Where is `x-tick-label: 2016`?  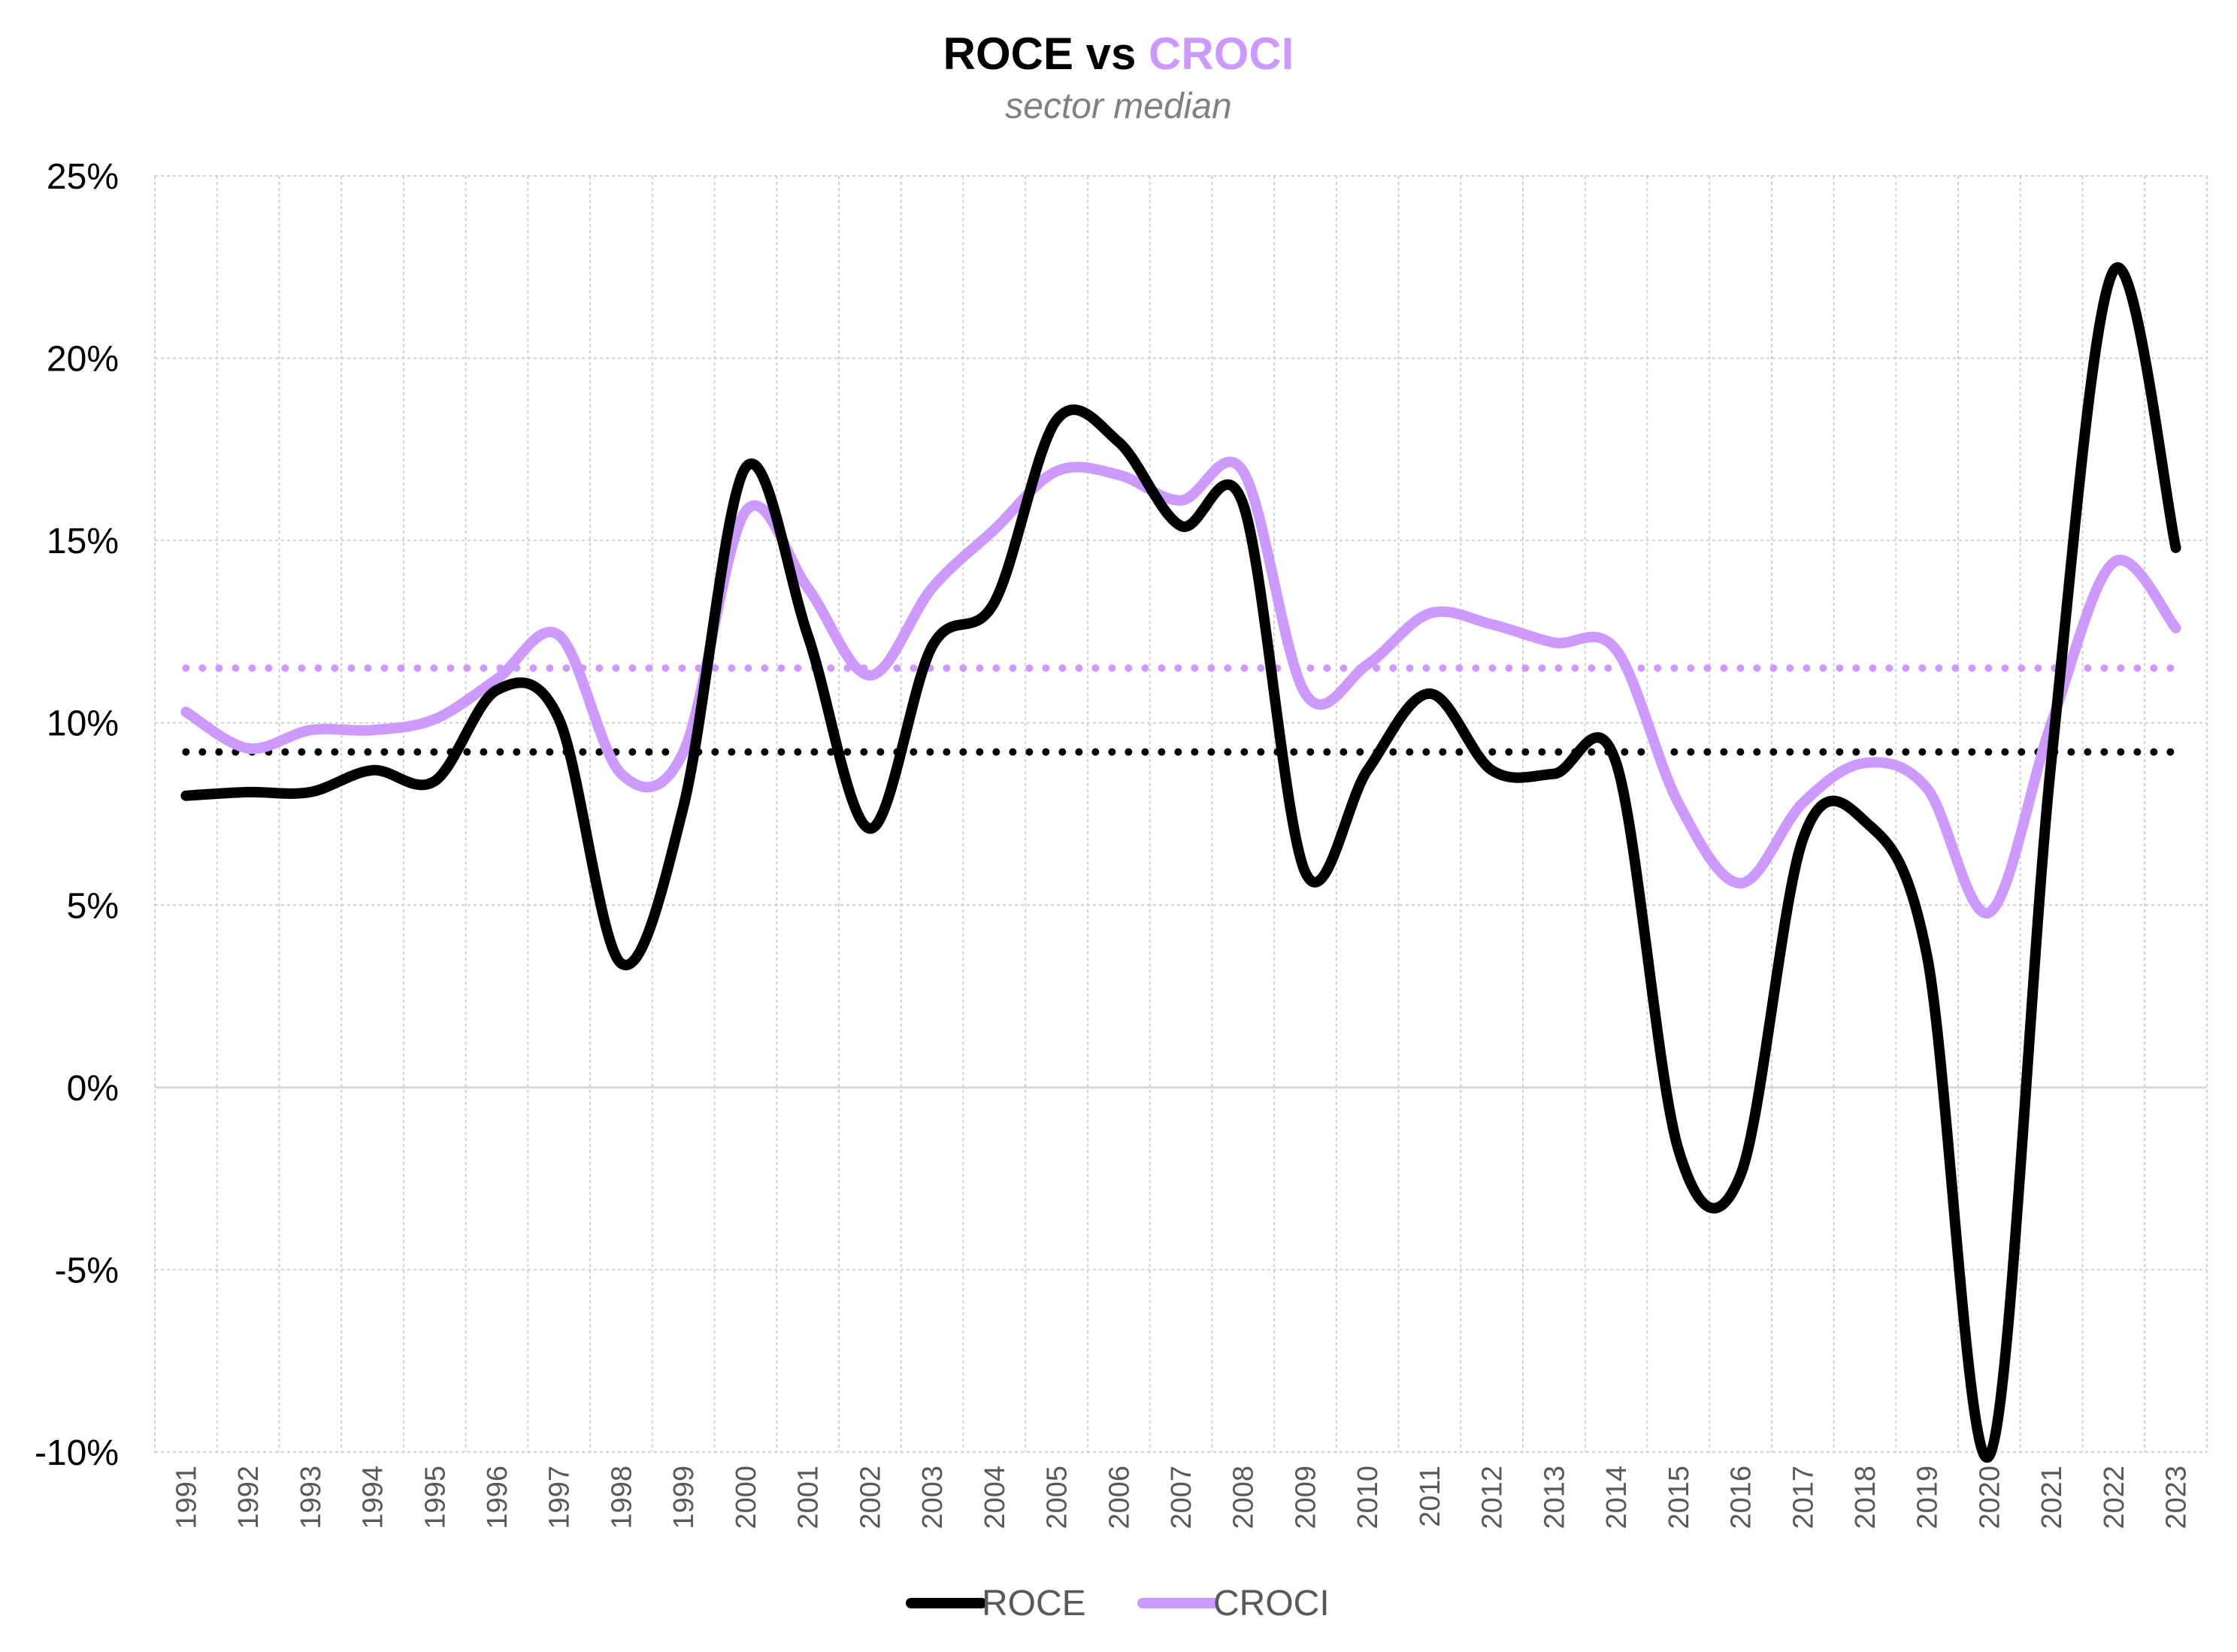 x-tick-label: 2016 is located at coordinates (1741, 1498).